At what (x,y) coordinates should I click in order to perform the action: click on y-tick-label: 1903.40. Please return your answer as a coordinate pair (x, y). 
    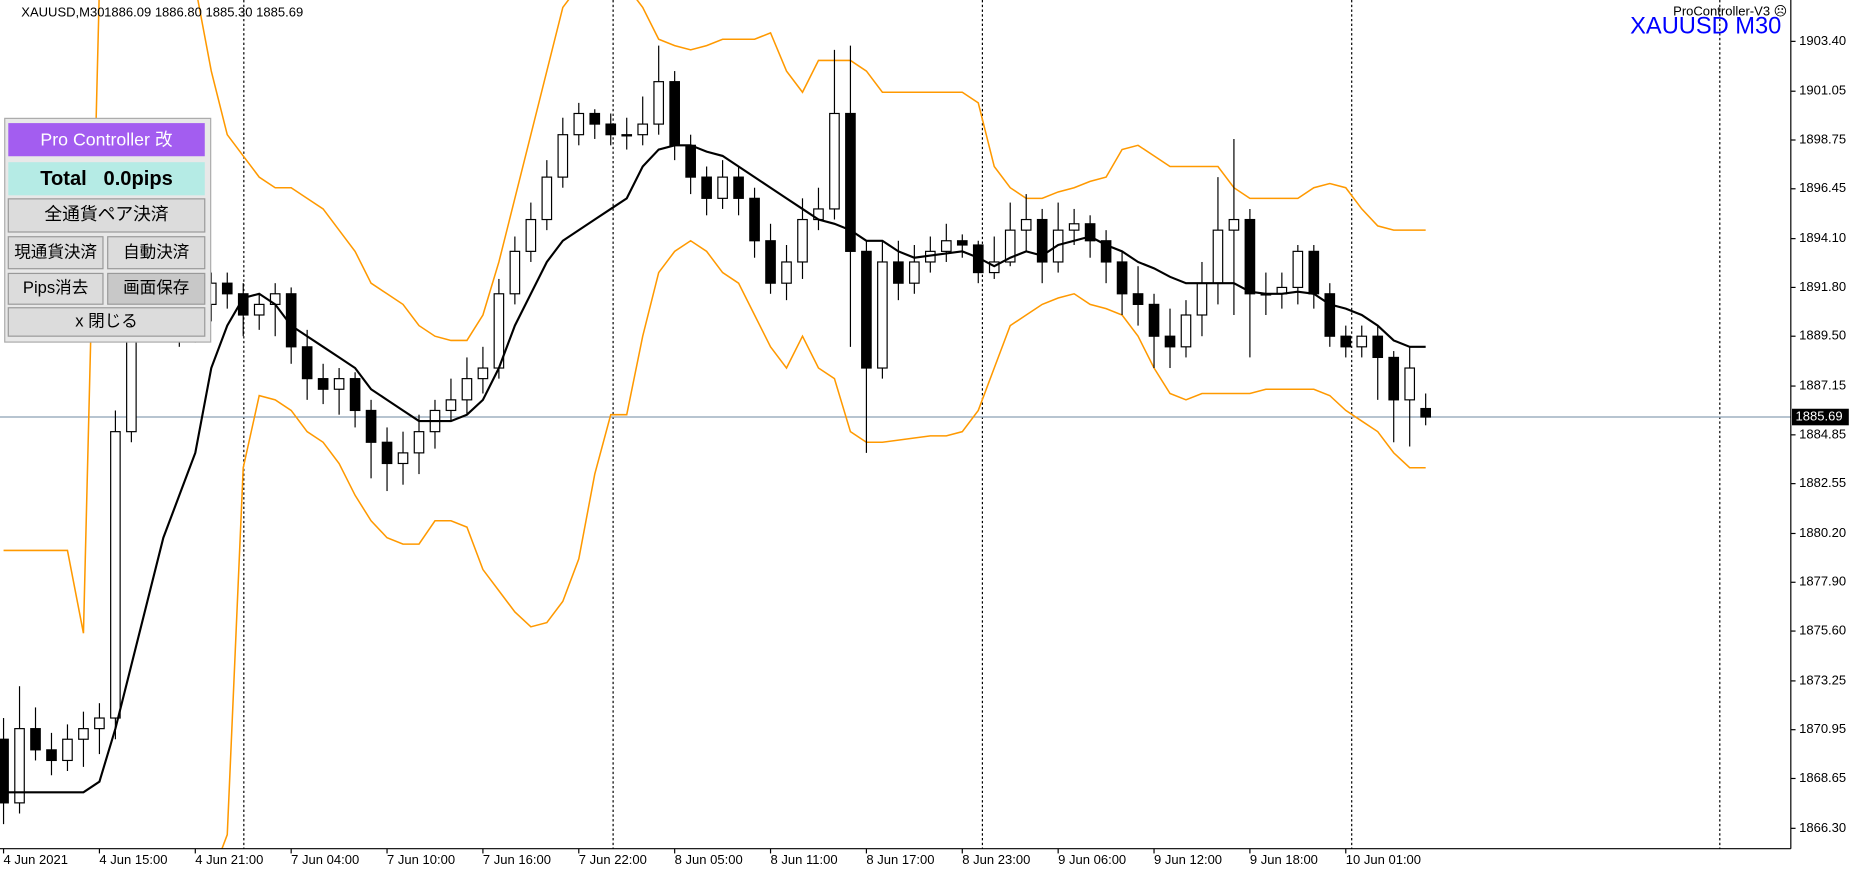
    Looking at the image, I should click on (1822, 40).